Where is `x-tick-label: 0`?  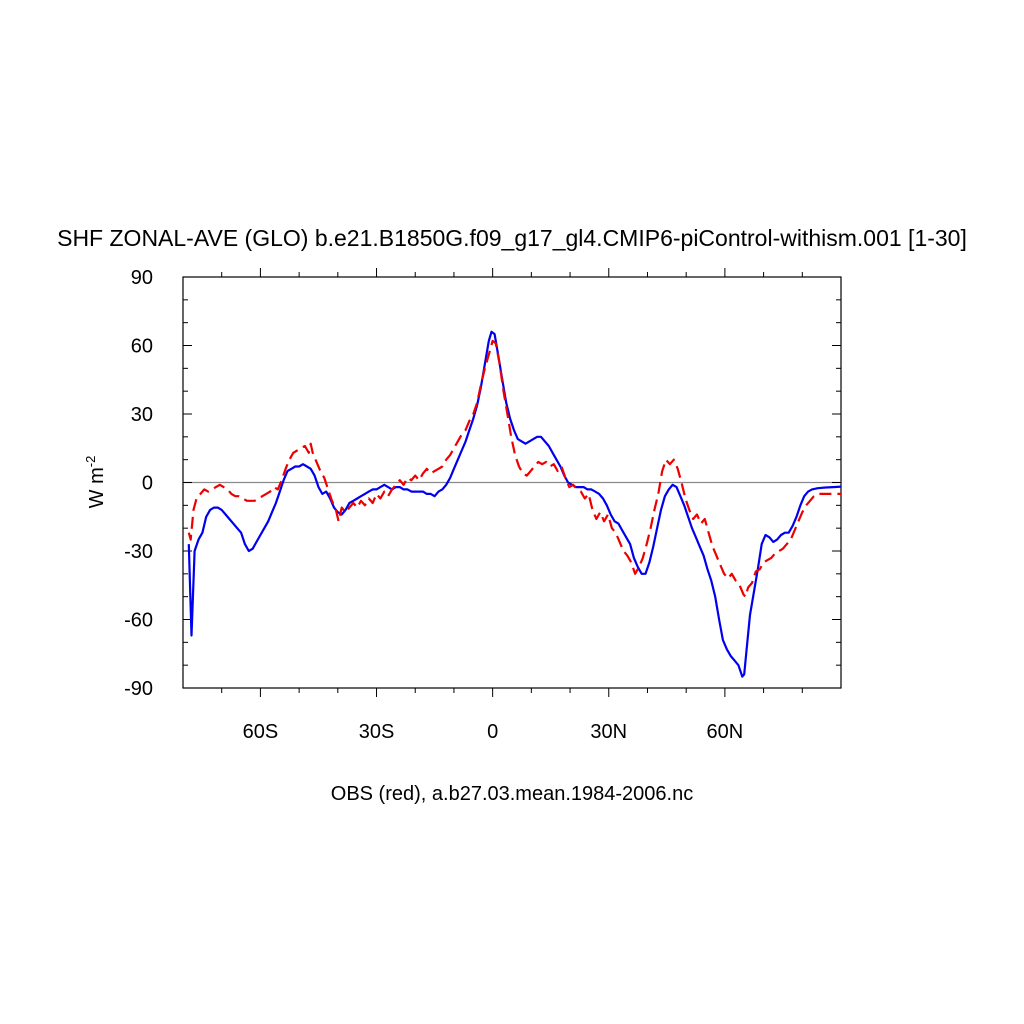 x-tick-label: 0 is located at coordinates (492, 732).